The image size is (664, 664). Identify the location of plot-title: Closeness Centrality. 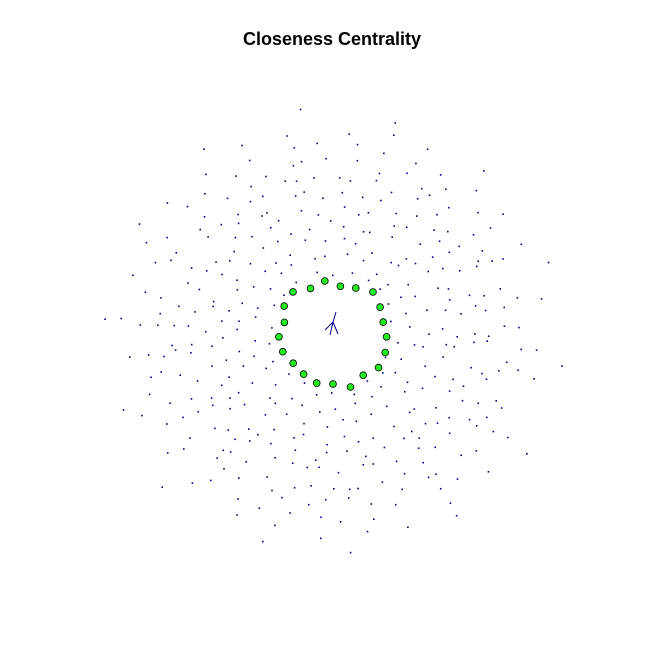
(332, 39).